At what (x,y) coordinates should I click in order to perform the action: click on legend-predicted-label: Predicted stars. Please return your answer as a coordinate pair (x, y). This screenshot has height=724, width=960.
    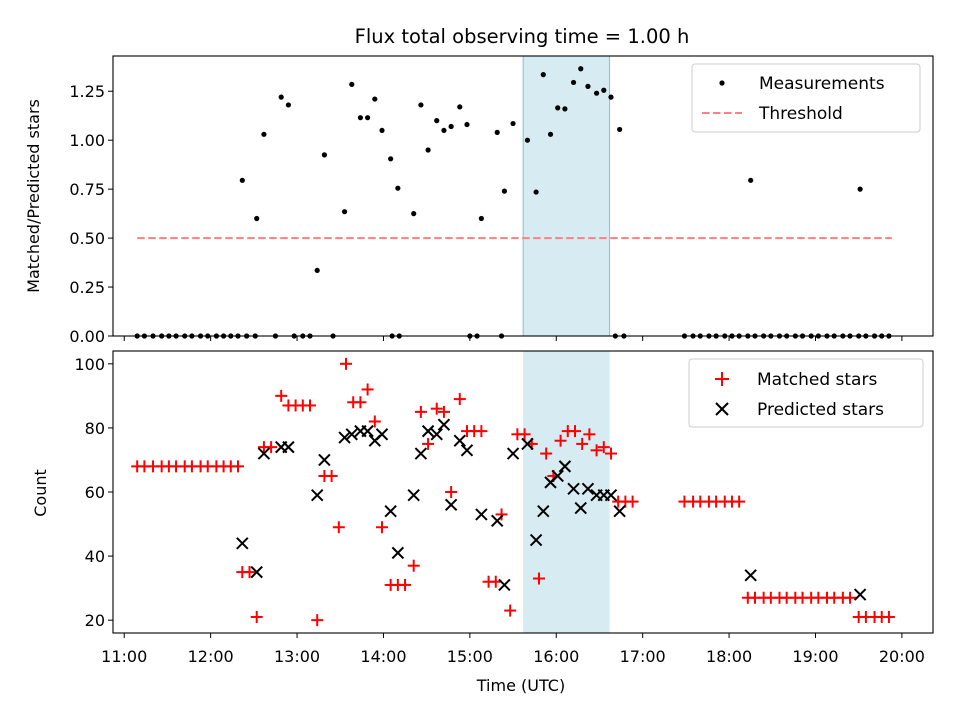
    Looking at the image, I should click on (820, 410).